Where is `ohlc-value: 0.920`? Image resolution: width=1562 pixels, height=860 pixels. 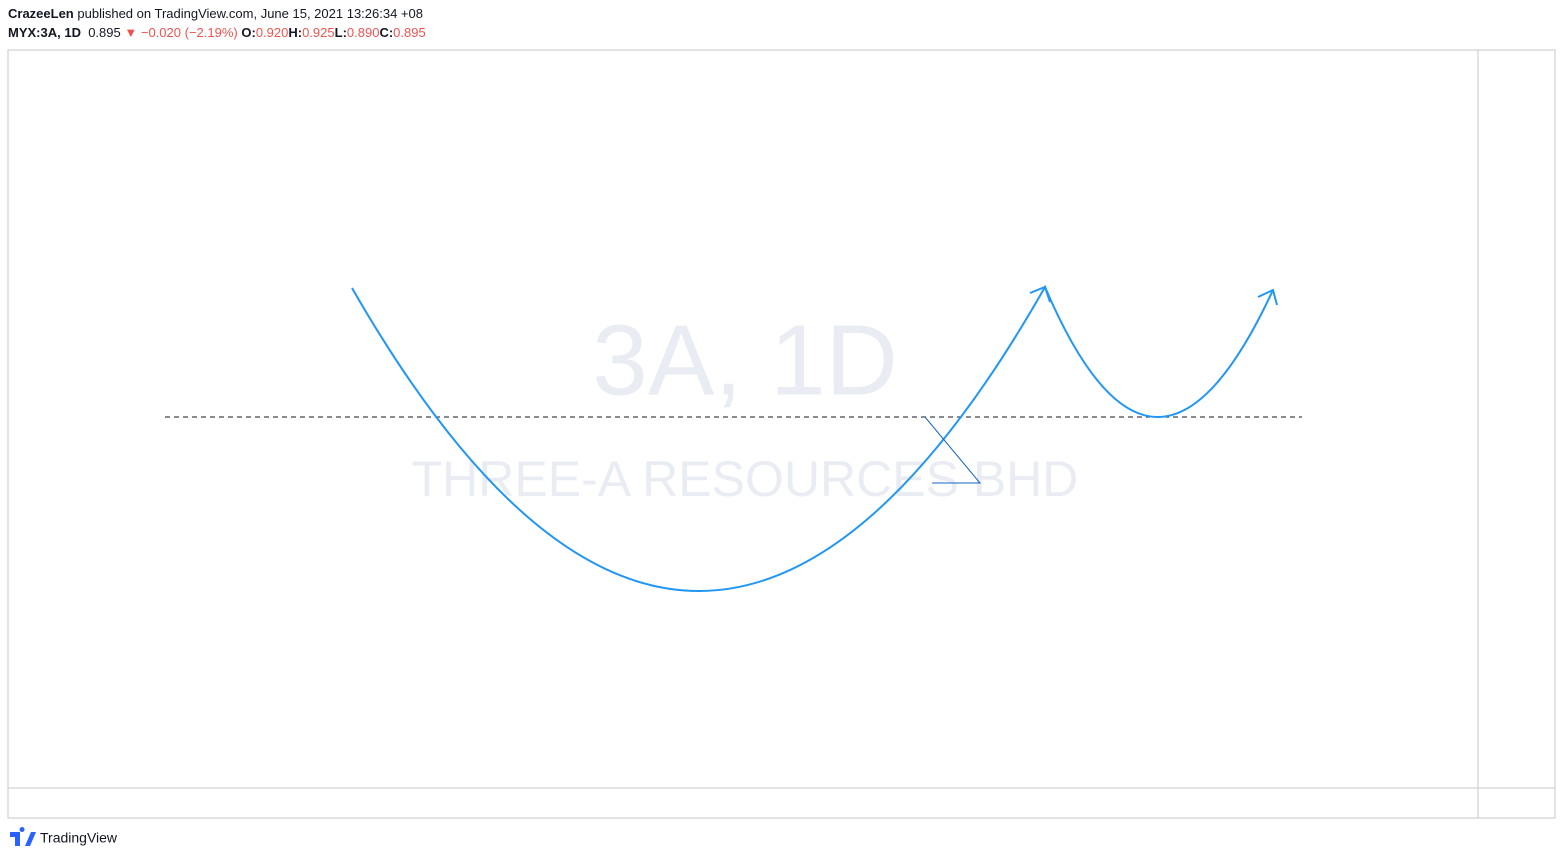 ohlc-value: 0.920 is located at coordinates (272, 32).